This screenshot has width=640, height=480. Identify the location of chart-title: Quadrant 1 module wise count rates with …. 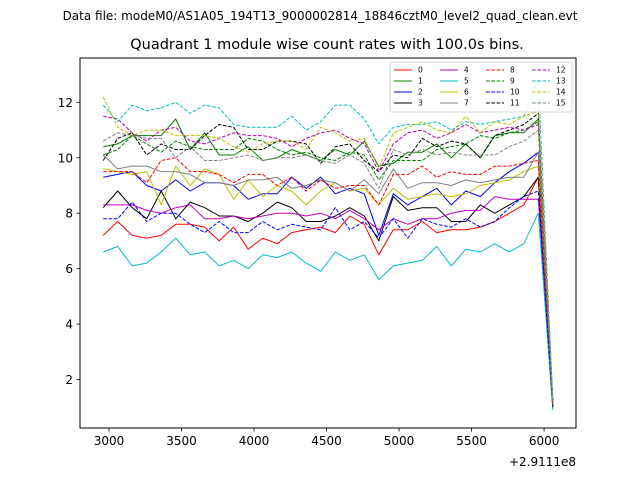
(327, 45).